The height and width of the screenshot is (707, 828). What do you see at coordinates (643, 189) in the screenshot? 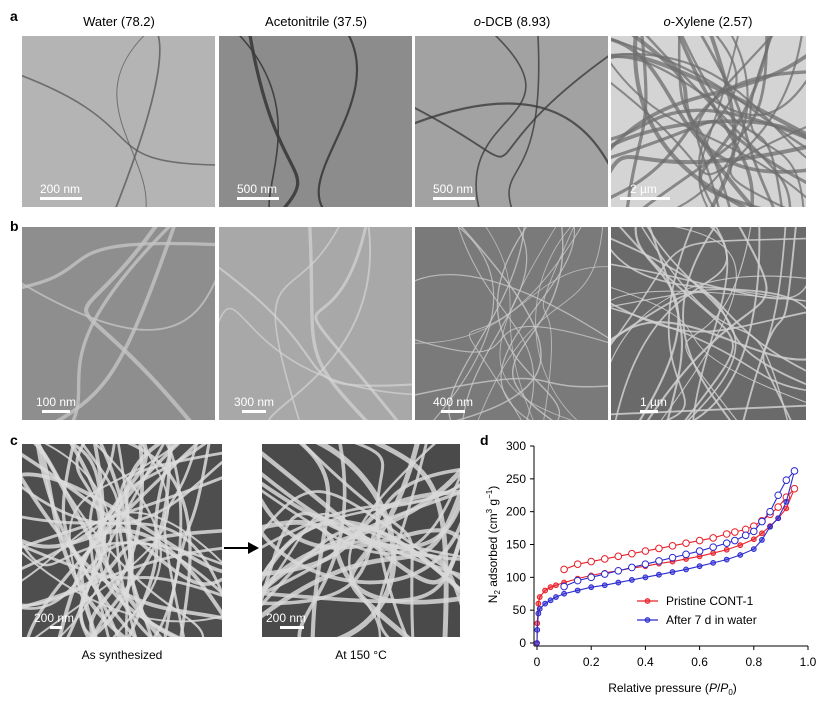
I see `scale-bar-label: 2 µm` at bounding box center [643, 189].